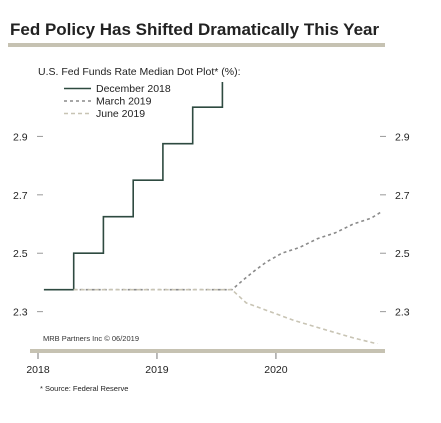 The height and width of the screenshot is (423, 441). Describe the element at coordinates (157, 370) in the screenshot. I see `x-tick-label: 2019` at that location.